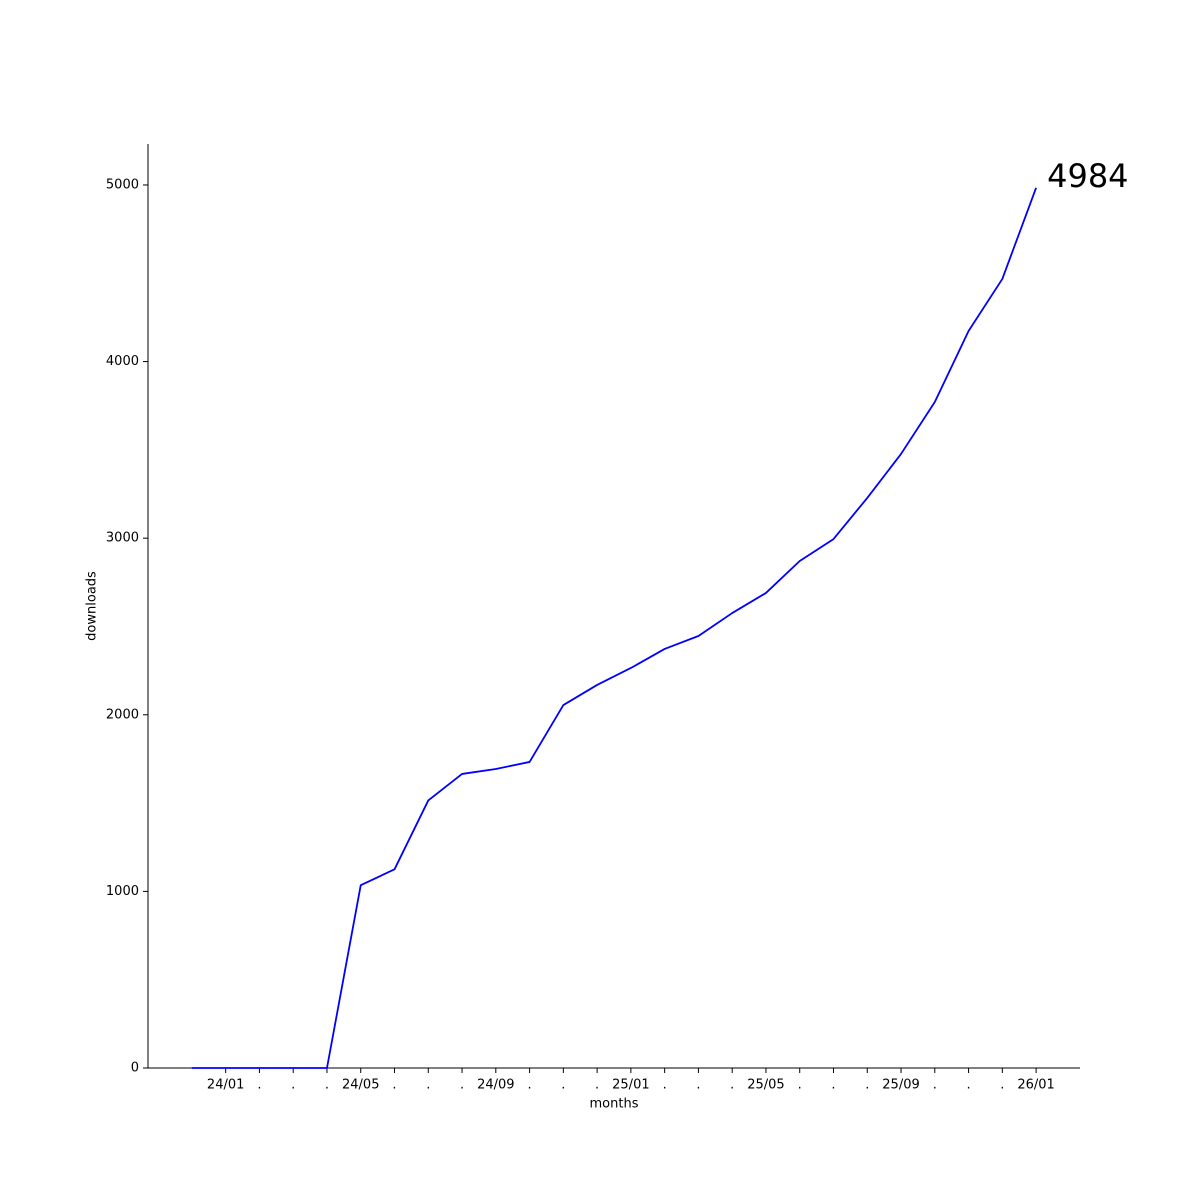  What do you see at coordinates (614, 1104) in the screenshot?
I see `x-axis-title: months` at bounding box center [614, 1104].